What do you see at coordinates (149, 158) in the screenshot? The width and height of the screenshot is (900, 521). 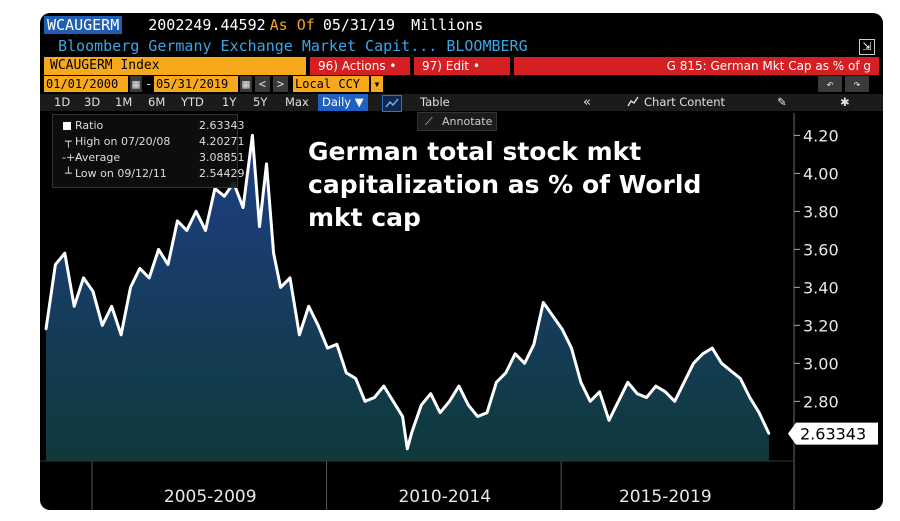 I see `legend-row-average: -+- Average 3.08851` at bounding box center [149, 158].